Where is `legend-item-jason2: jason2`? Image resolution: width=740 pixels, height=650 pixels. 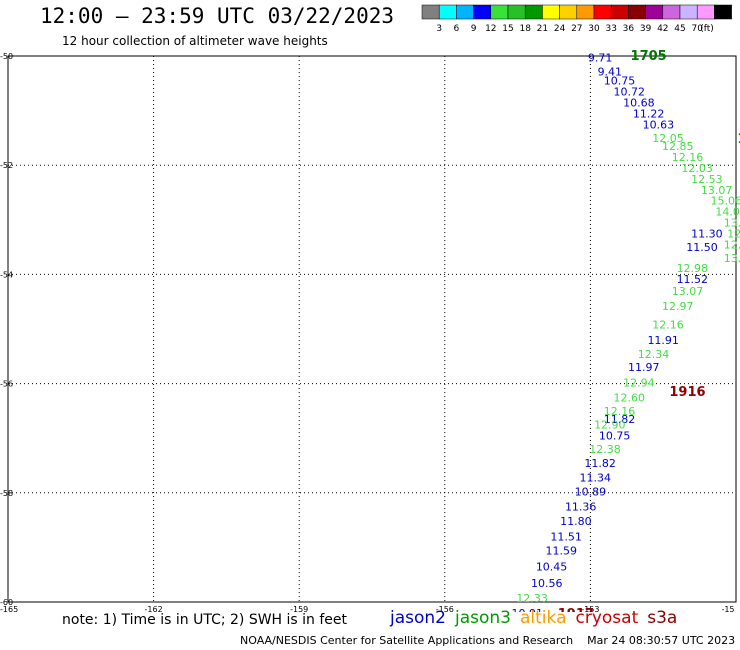
legend-item-jason2: jason2 is located at coordinates (418, 618).